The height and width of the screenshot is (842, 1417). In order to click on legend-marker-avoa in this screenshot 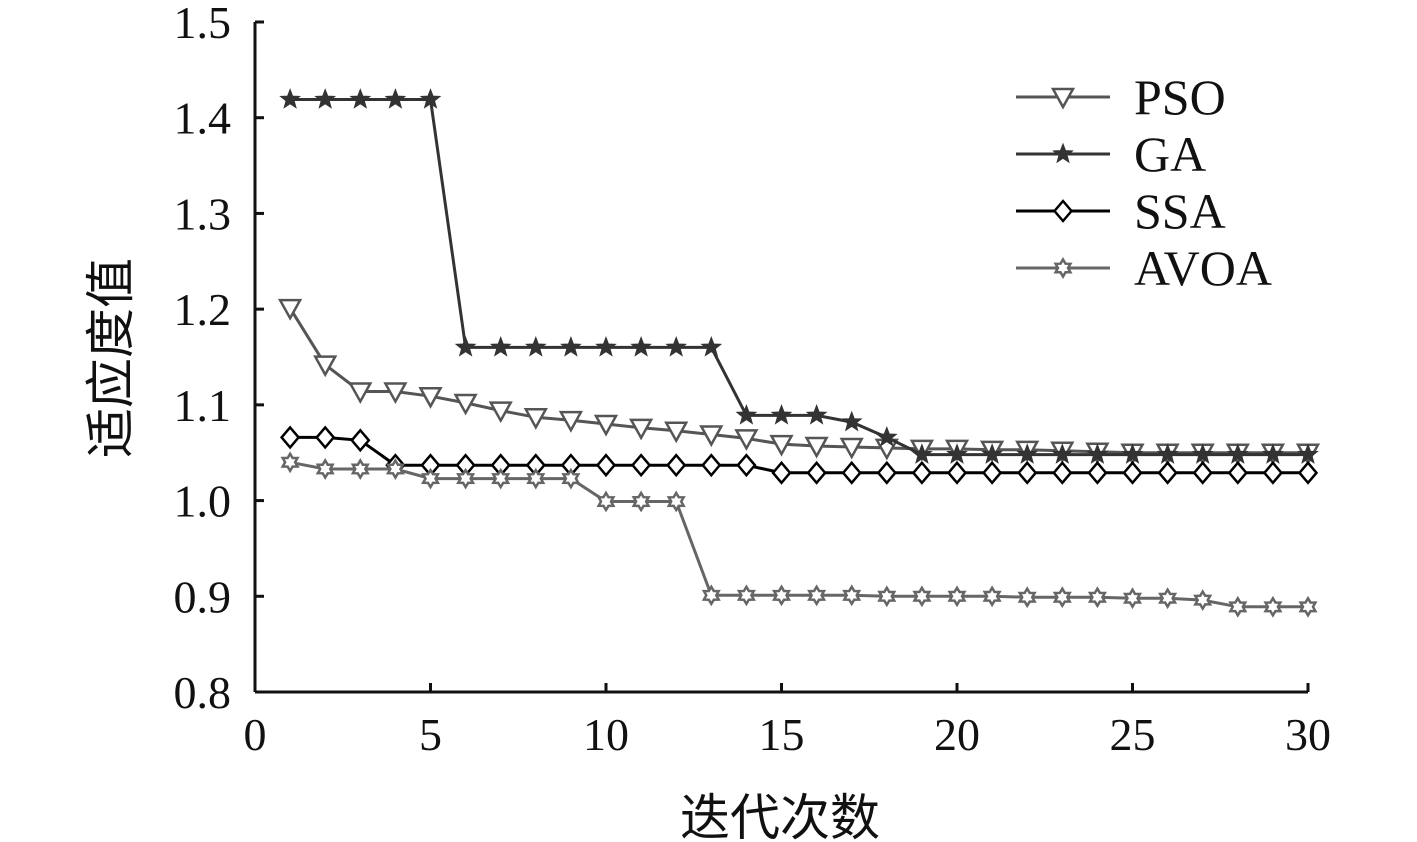, I will do `click(1063, 268)`.